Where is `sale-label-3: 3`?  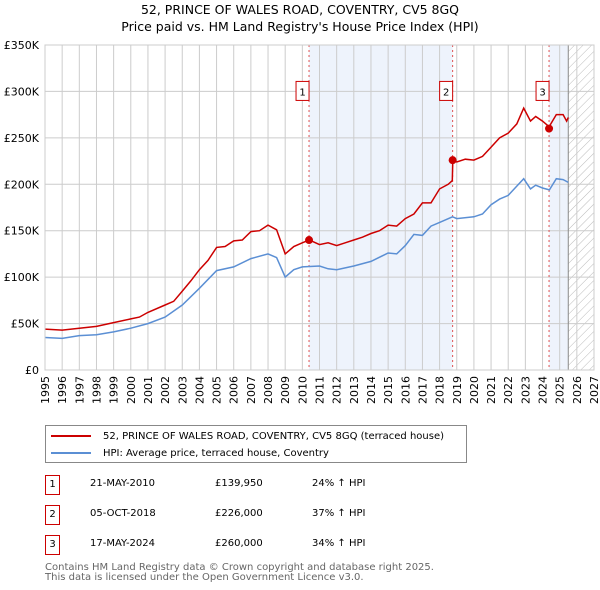 sale-label-3: 3 is located at coordinates (542, 92).